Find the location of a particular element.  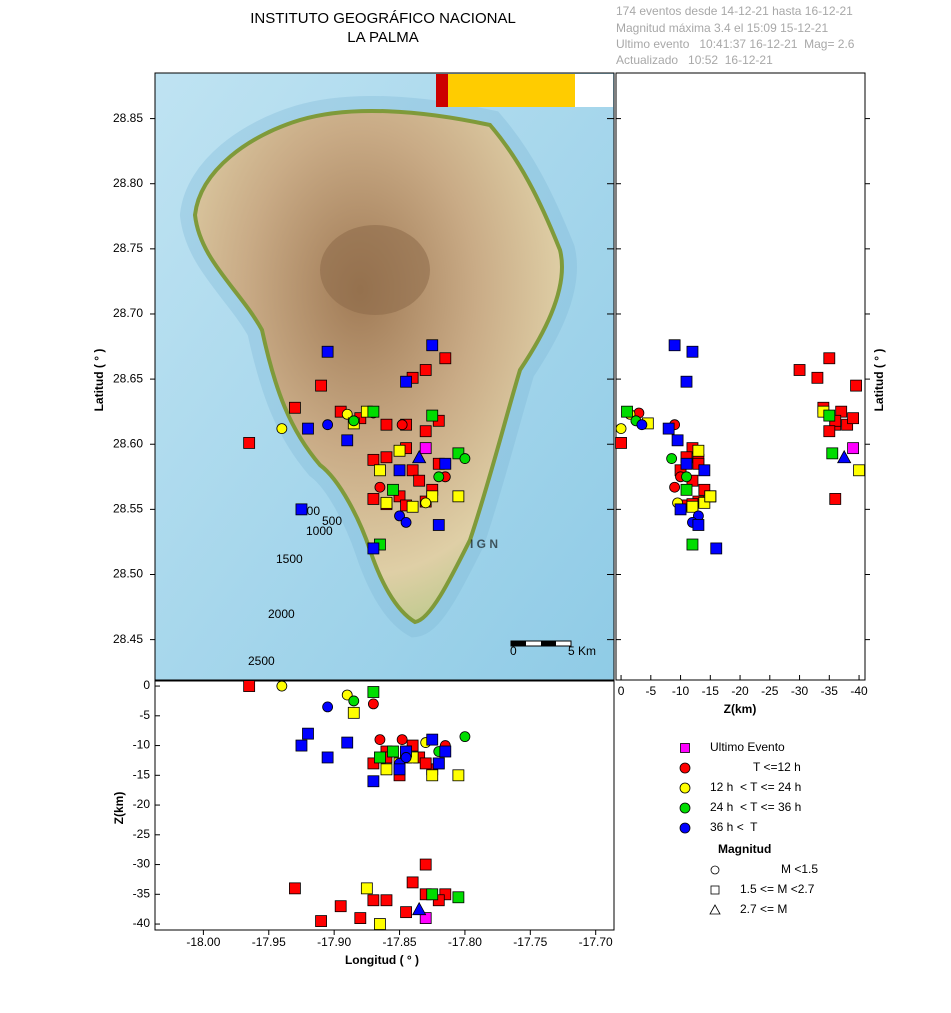

x-axis-label: Z(km) is located at coordinates (740, 709).